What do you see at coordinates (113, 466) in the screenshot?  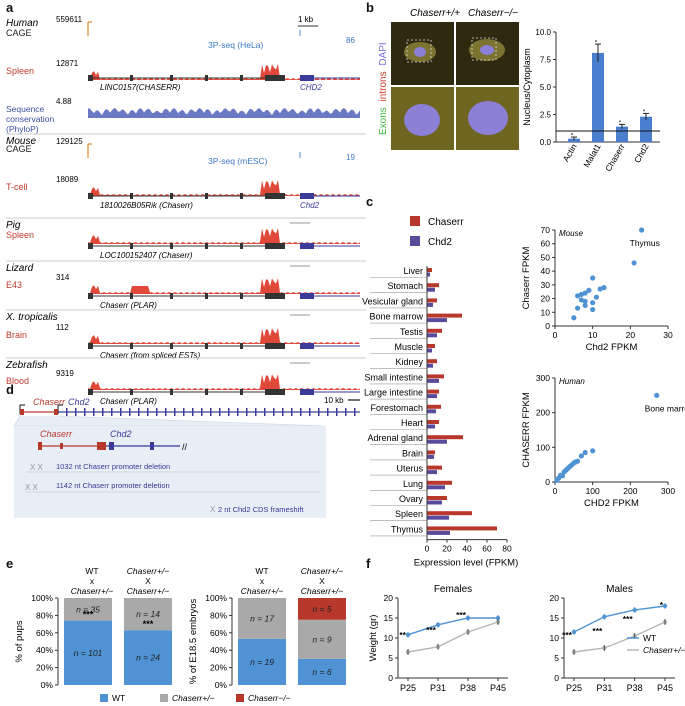 I see `d-note-1: 1032 nt Chaserr promoter deletion` at bounding box center [113, 466].